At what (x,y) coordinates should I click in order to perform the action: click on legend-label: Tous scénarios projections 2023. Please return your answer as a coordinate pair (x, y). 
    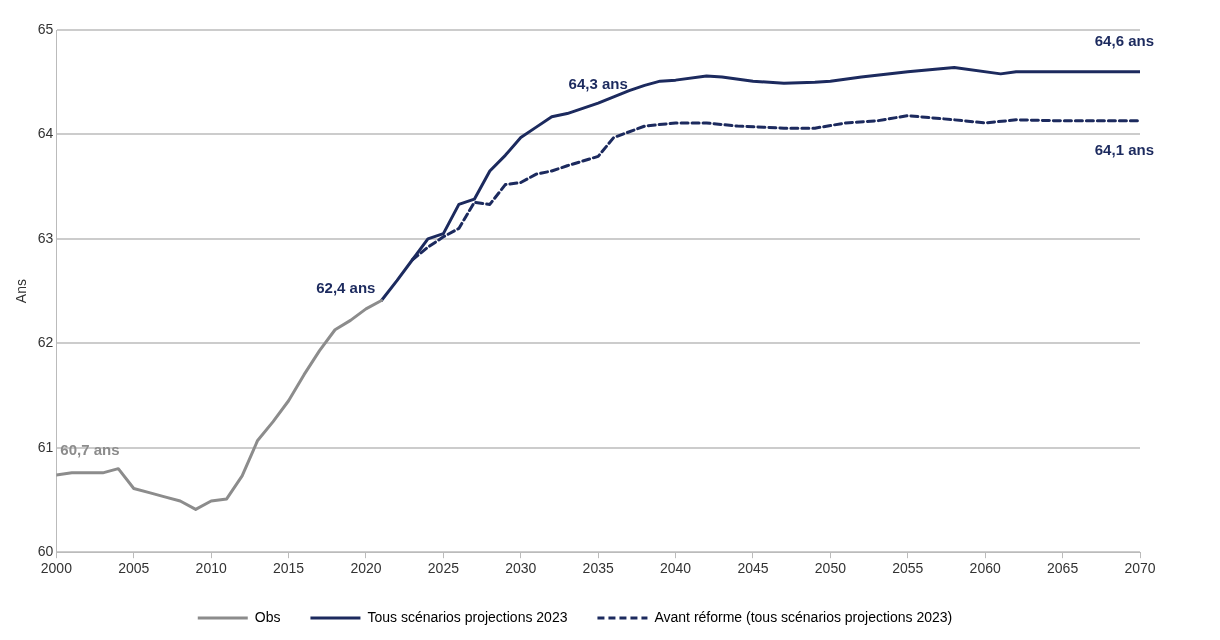
    Looking at the image, I should click on (467, 616).